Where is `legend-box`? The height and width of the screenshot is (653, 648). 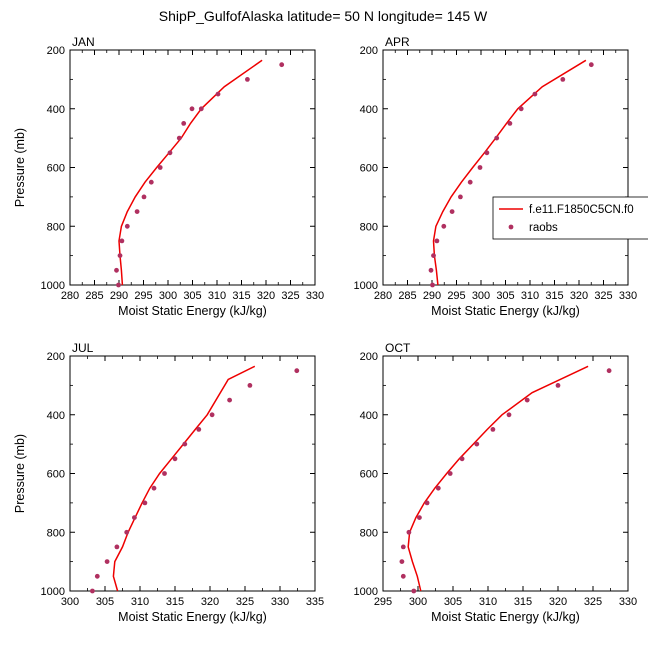 legend-box is located at coordinates (570, 218).